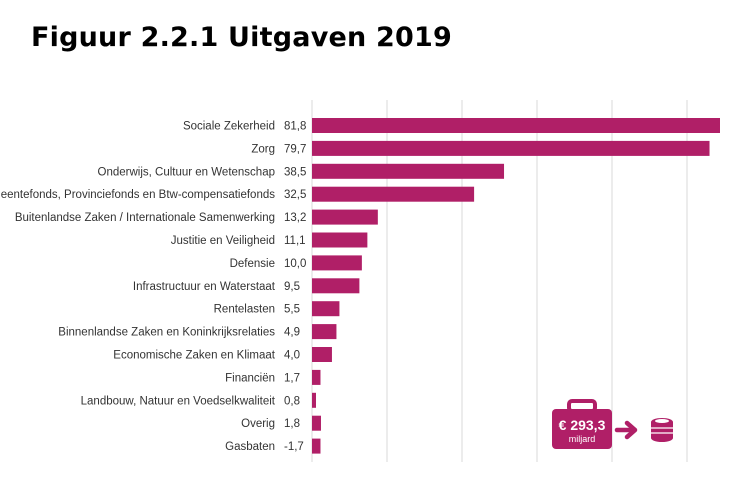  Describe the element at coordinates (263, 149) in the screenshot. I see `category-label: Zorg` at that location.